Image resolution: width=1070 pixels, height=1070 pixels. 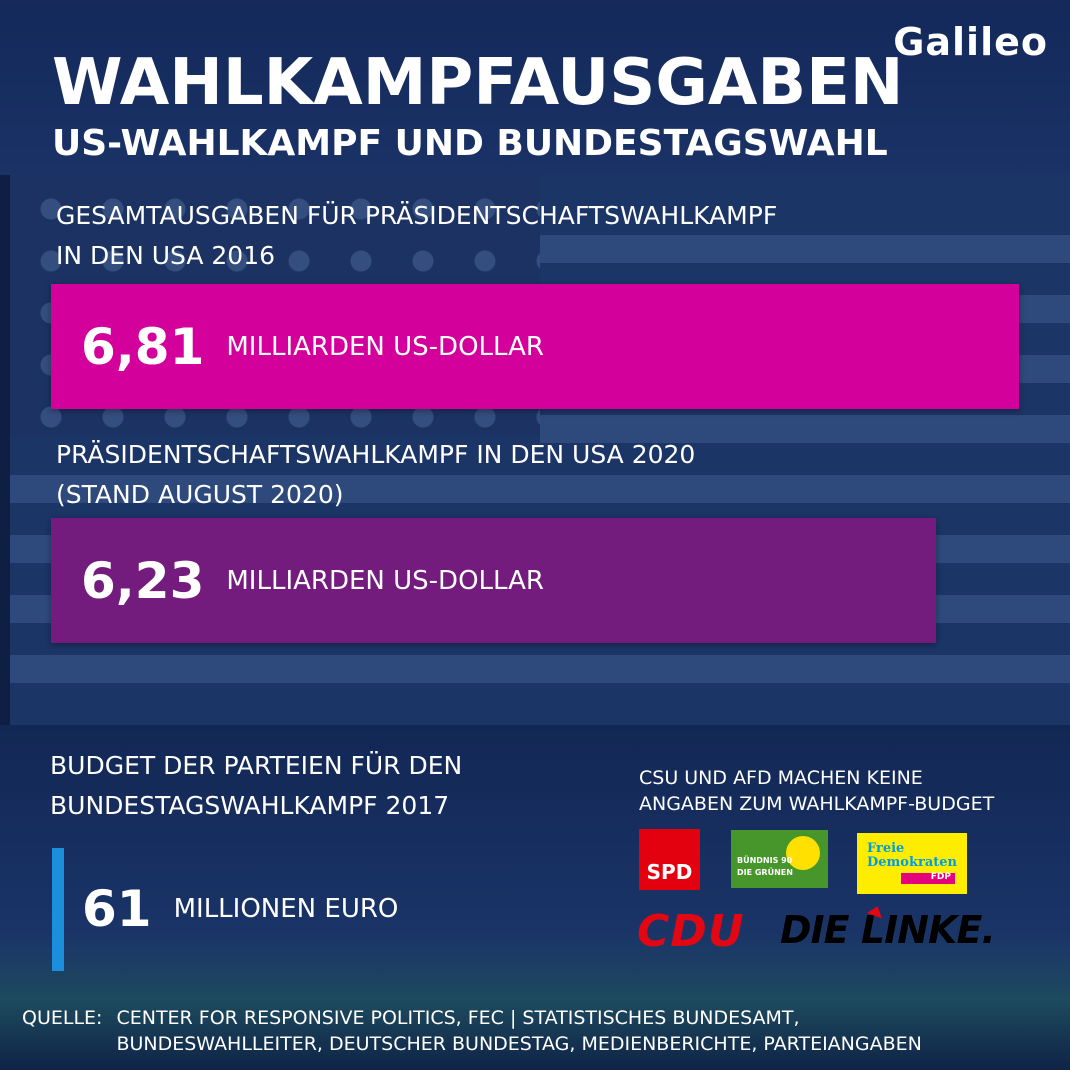 I want to click on us-2020-value: 6,23, so click(x=143, y=580).